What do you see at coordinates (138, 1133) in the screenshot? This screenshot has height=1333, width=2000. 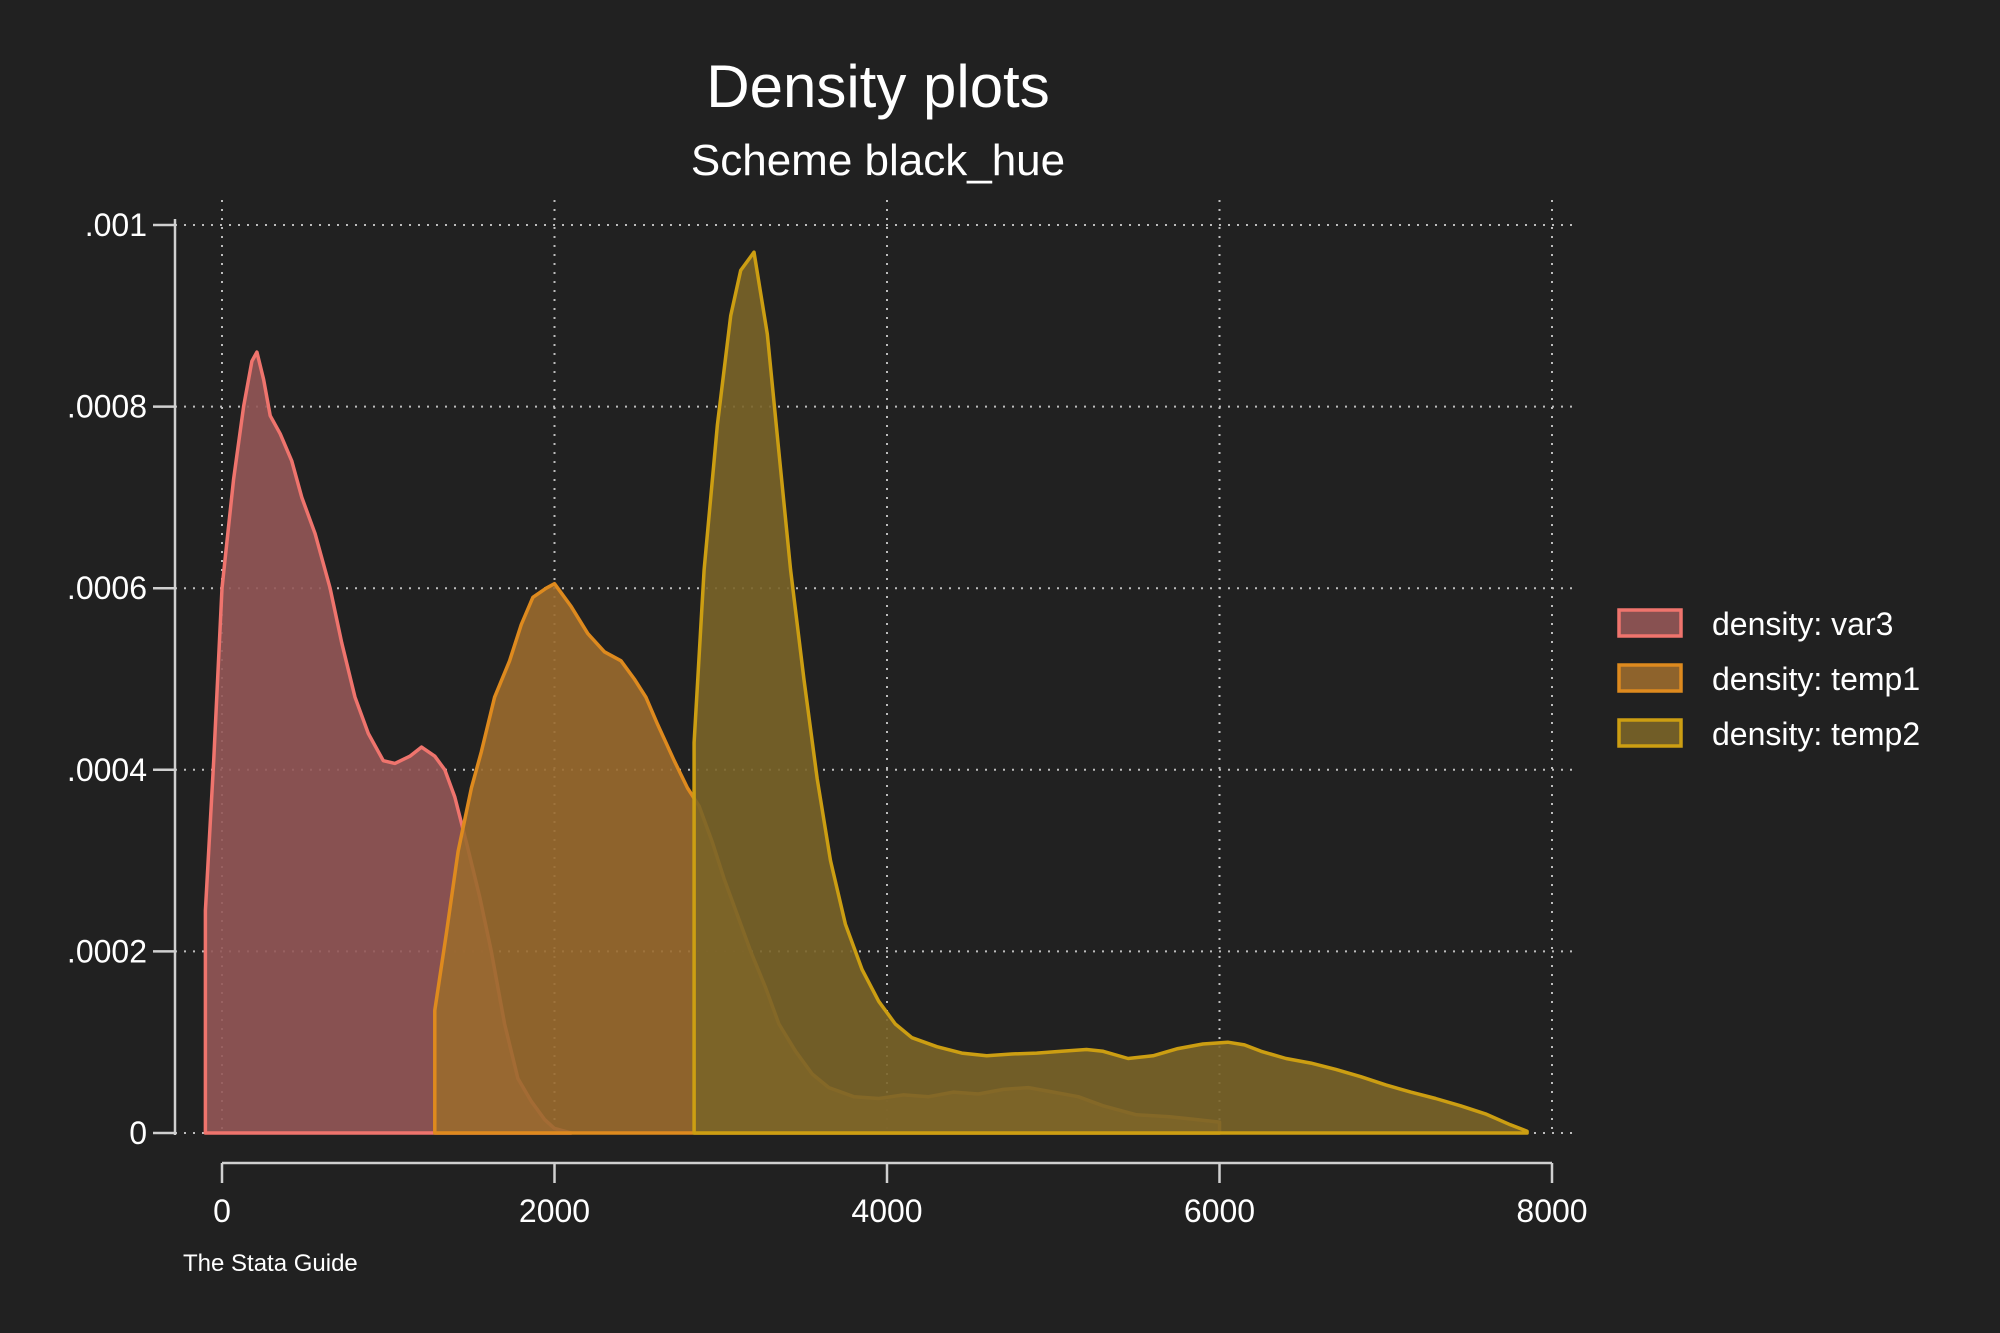 I see `y-tick-label: 0` at bounding box center [138, 1133].